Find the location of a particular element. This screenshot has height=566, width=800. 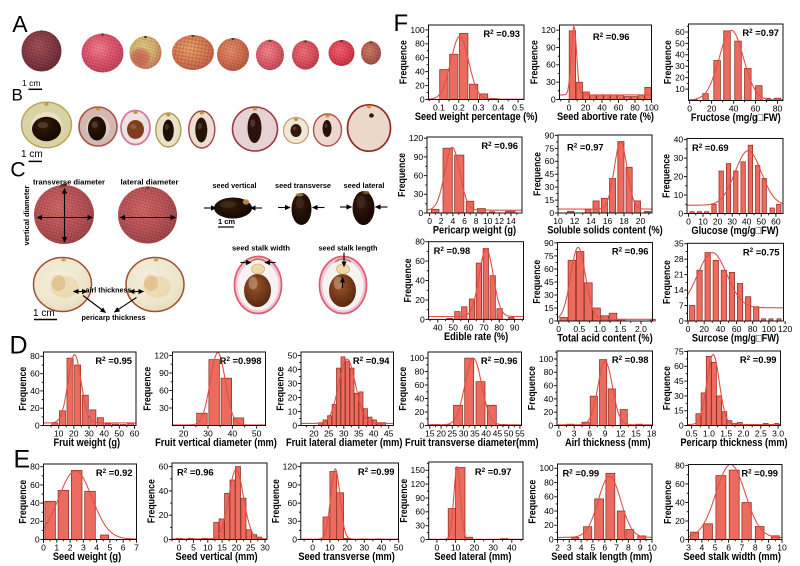

svg-text: B is located at coordinates (17, 94).